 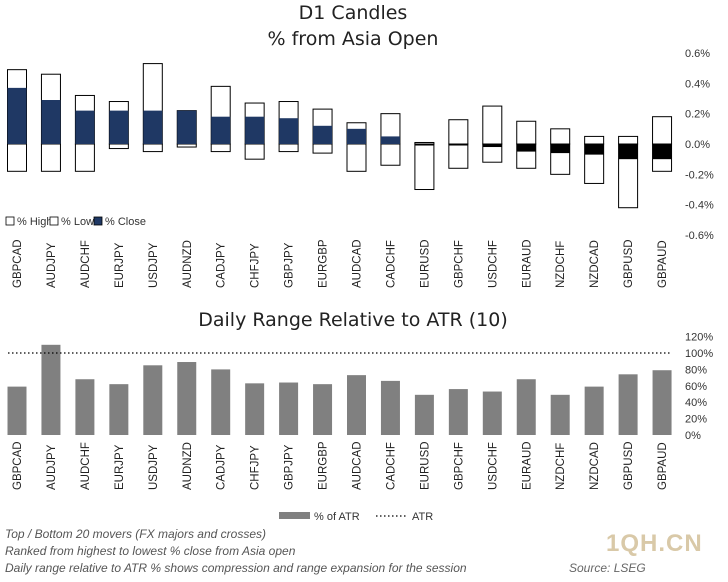 What do you see at coordinates (154, 467) in the screenshot?
I see `x-tick-label: USDJPY` at bounding box center [154, 467].